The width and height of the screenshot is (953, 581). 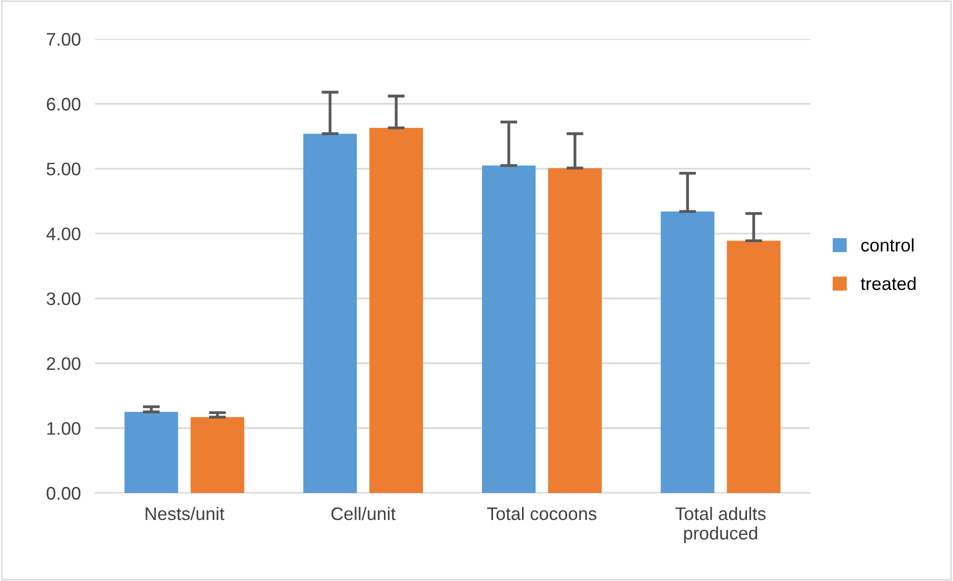 What do you see at coordinates (887, 245) in the screenshot?
I see `legend-label: control` at bounding box center [887, 245].